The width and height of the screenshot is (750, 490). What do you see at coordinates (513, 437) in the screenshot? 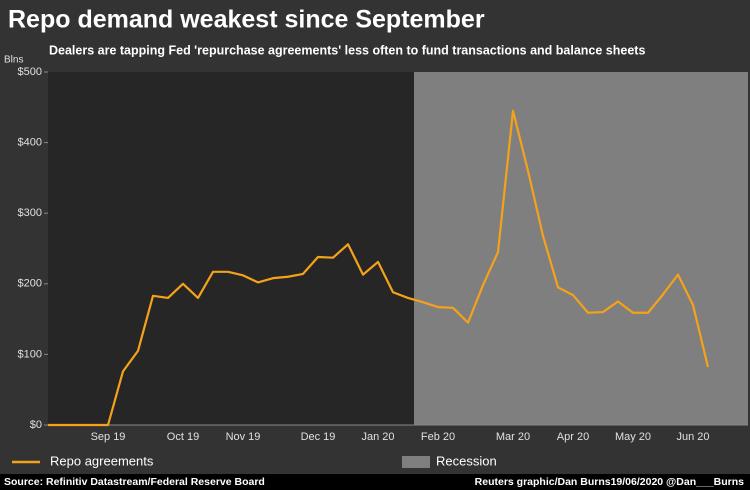
I see `x-tick-label: Mar 20` at bounding box center [513, 437].